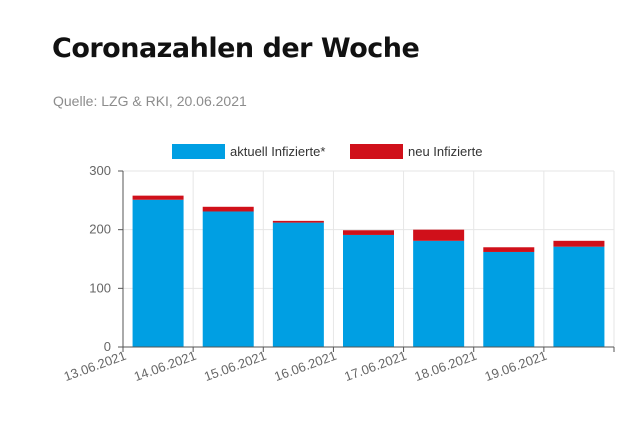 This screenshot has width=640, height=434. Describe the element at coordinates (95, 366) in the screenshot. I see `x-tick-label: 13.06.2021` at that location.